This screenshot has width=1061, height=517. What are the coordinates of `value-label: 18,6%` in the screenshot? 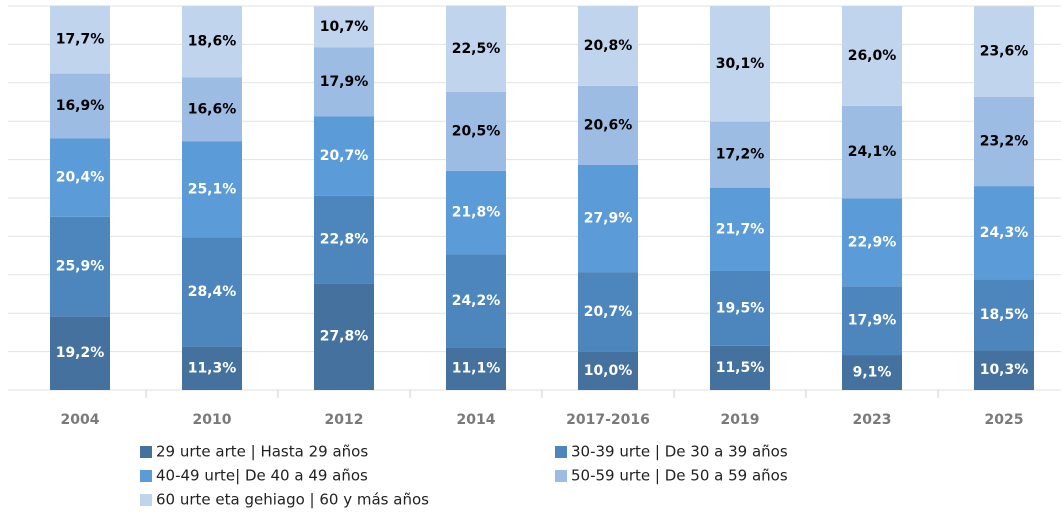 It's located at (212, 42).